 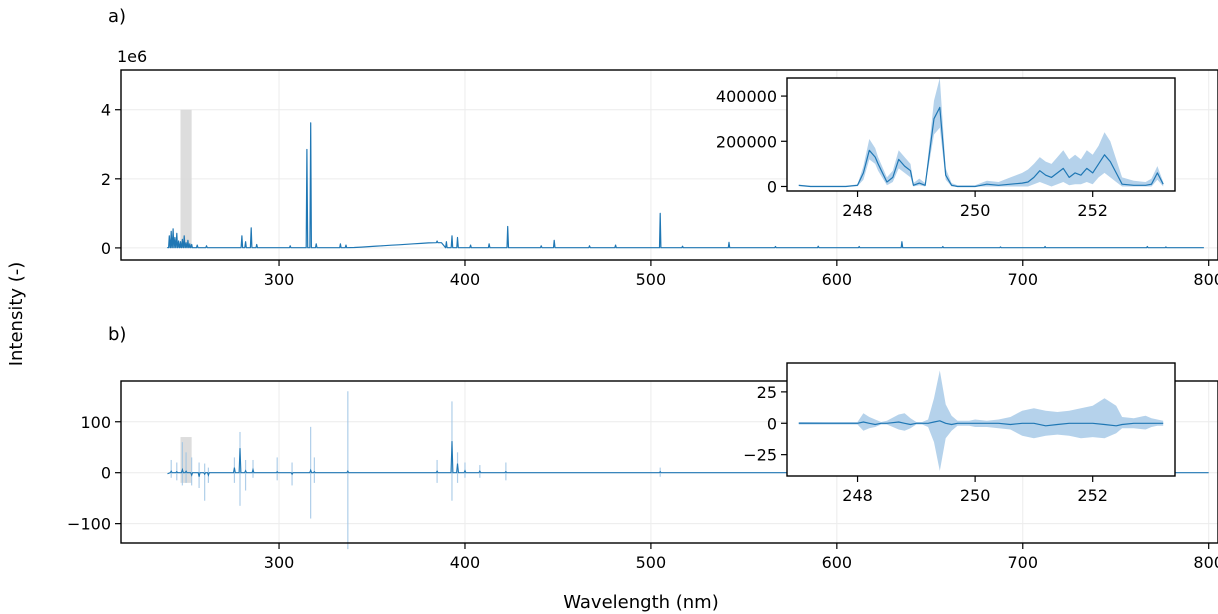 What do you see at coordinates (746, 141) in the screenshot?
I see `y-tick-label: 200000` at bounding box center [746, 141].